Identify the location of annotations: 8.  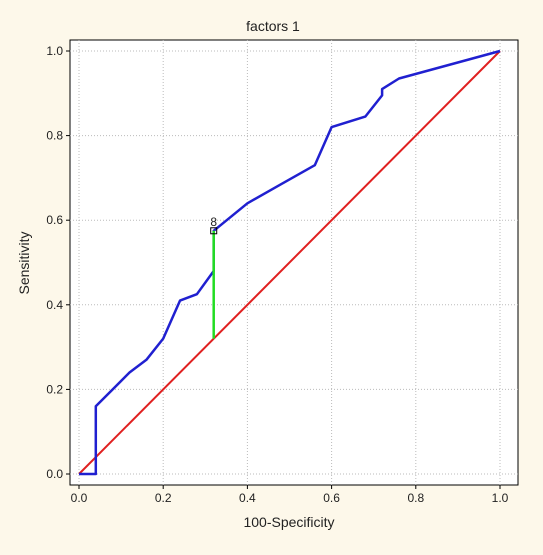
(214, 225).